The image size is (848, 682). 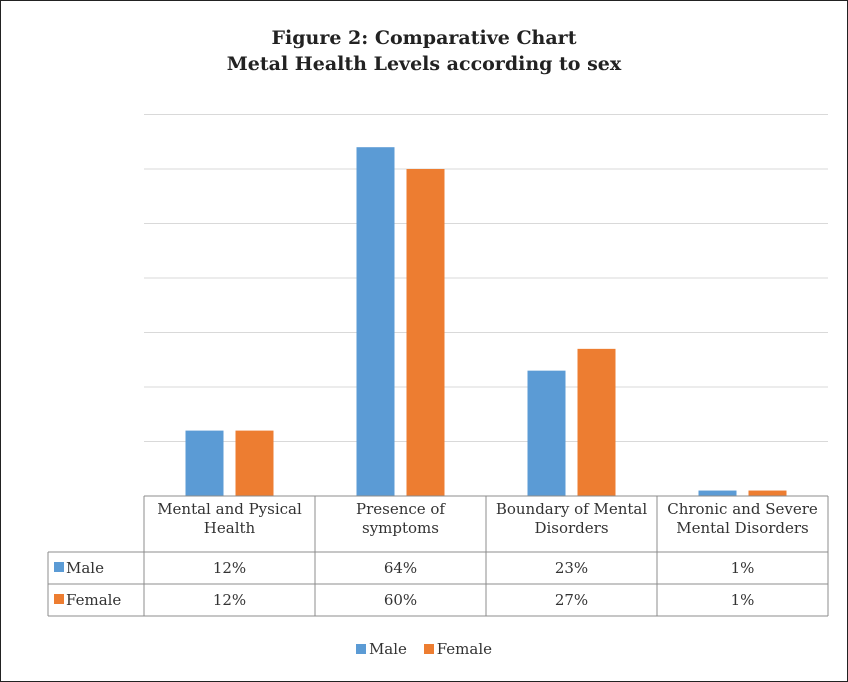 What do you see at coordinates (85, 568) in the screenshot?
I see `table-series-label: Male` at bounding box center [85, 568].